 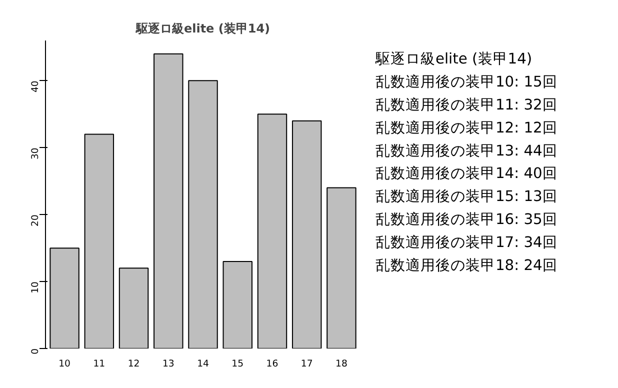 I want to click on text: 乱数適用後の装甲17: 34回, so click(x=466, y=243).